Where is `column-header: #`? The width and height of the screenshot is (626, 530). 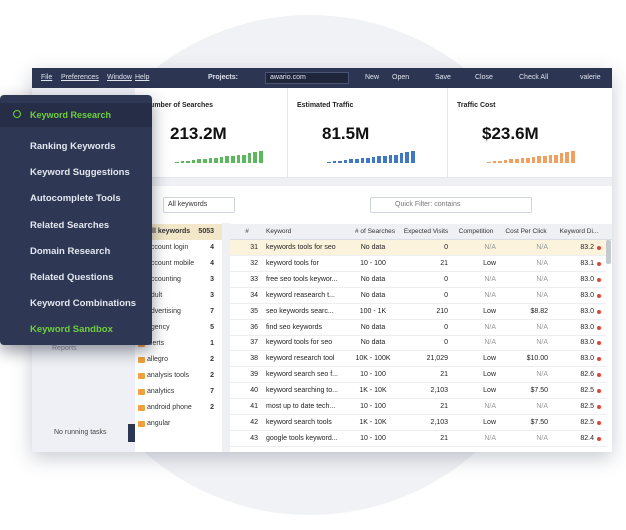 column-header: # is located at coordinates (247, 231).